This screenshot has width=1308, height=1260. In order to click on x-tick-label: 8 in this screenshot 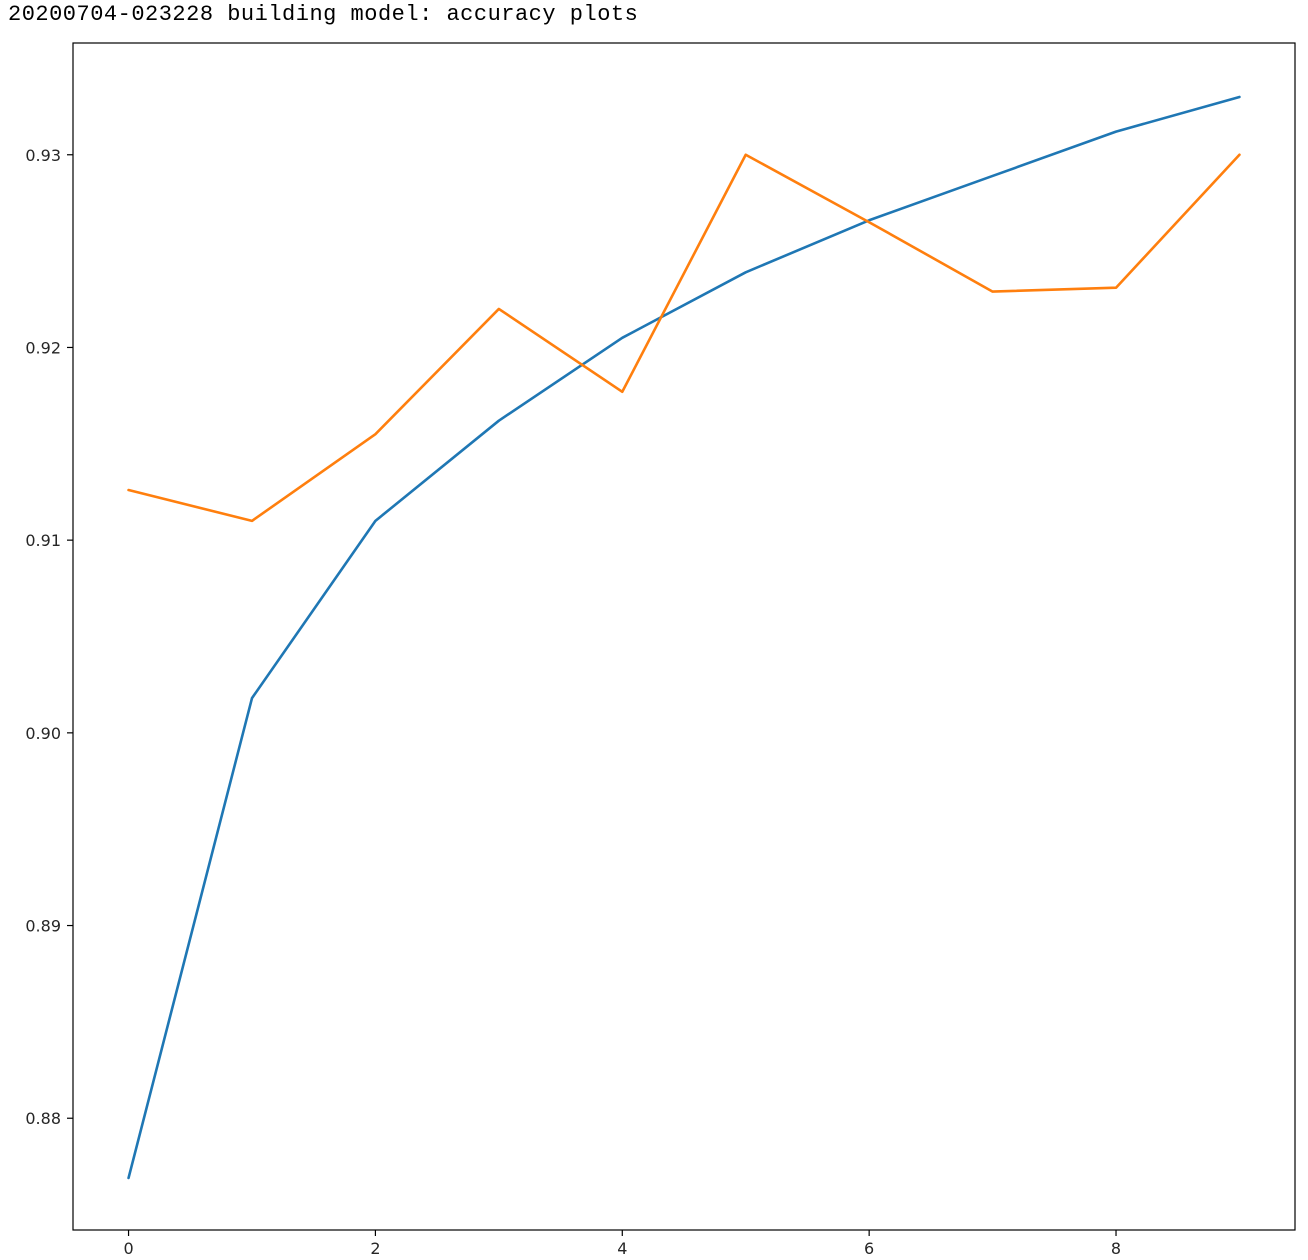, I will do `click(1116, 1248)`.